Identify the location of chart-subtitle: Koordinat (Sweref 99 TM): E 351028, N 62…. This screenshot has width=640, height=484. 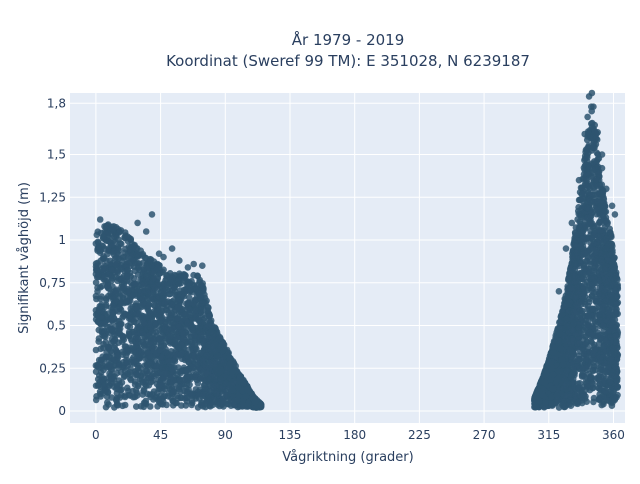
(348, 61).